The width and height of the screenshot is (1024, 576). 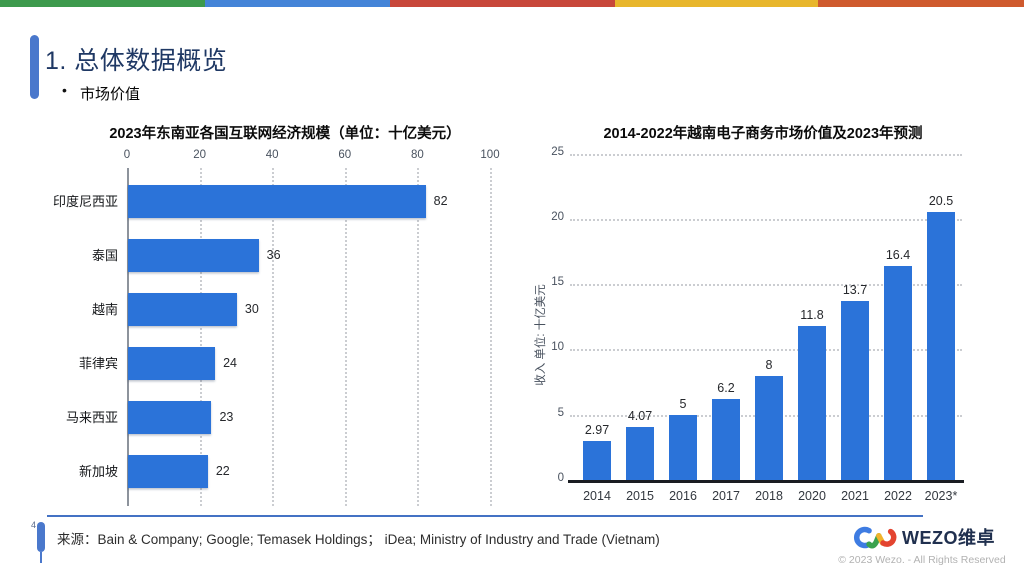 I want to click on category-label: 新加坡, so click(x=98, y=471).